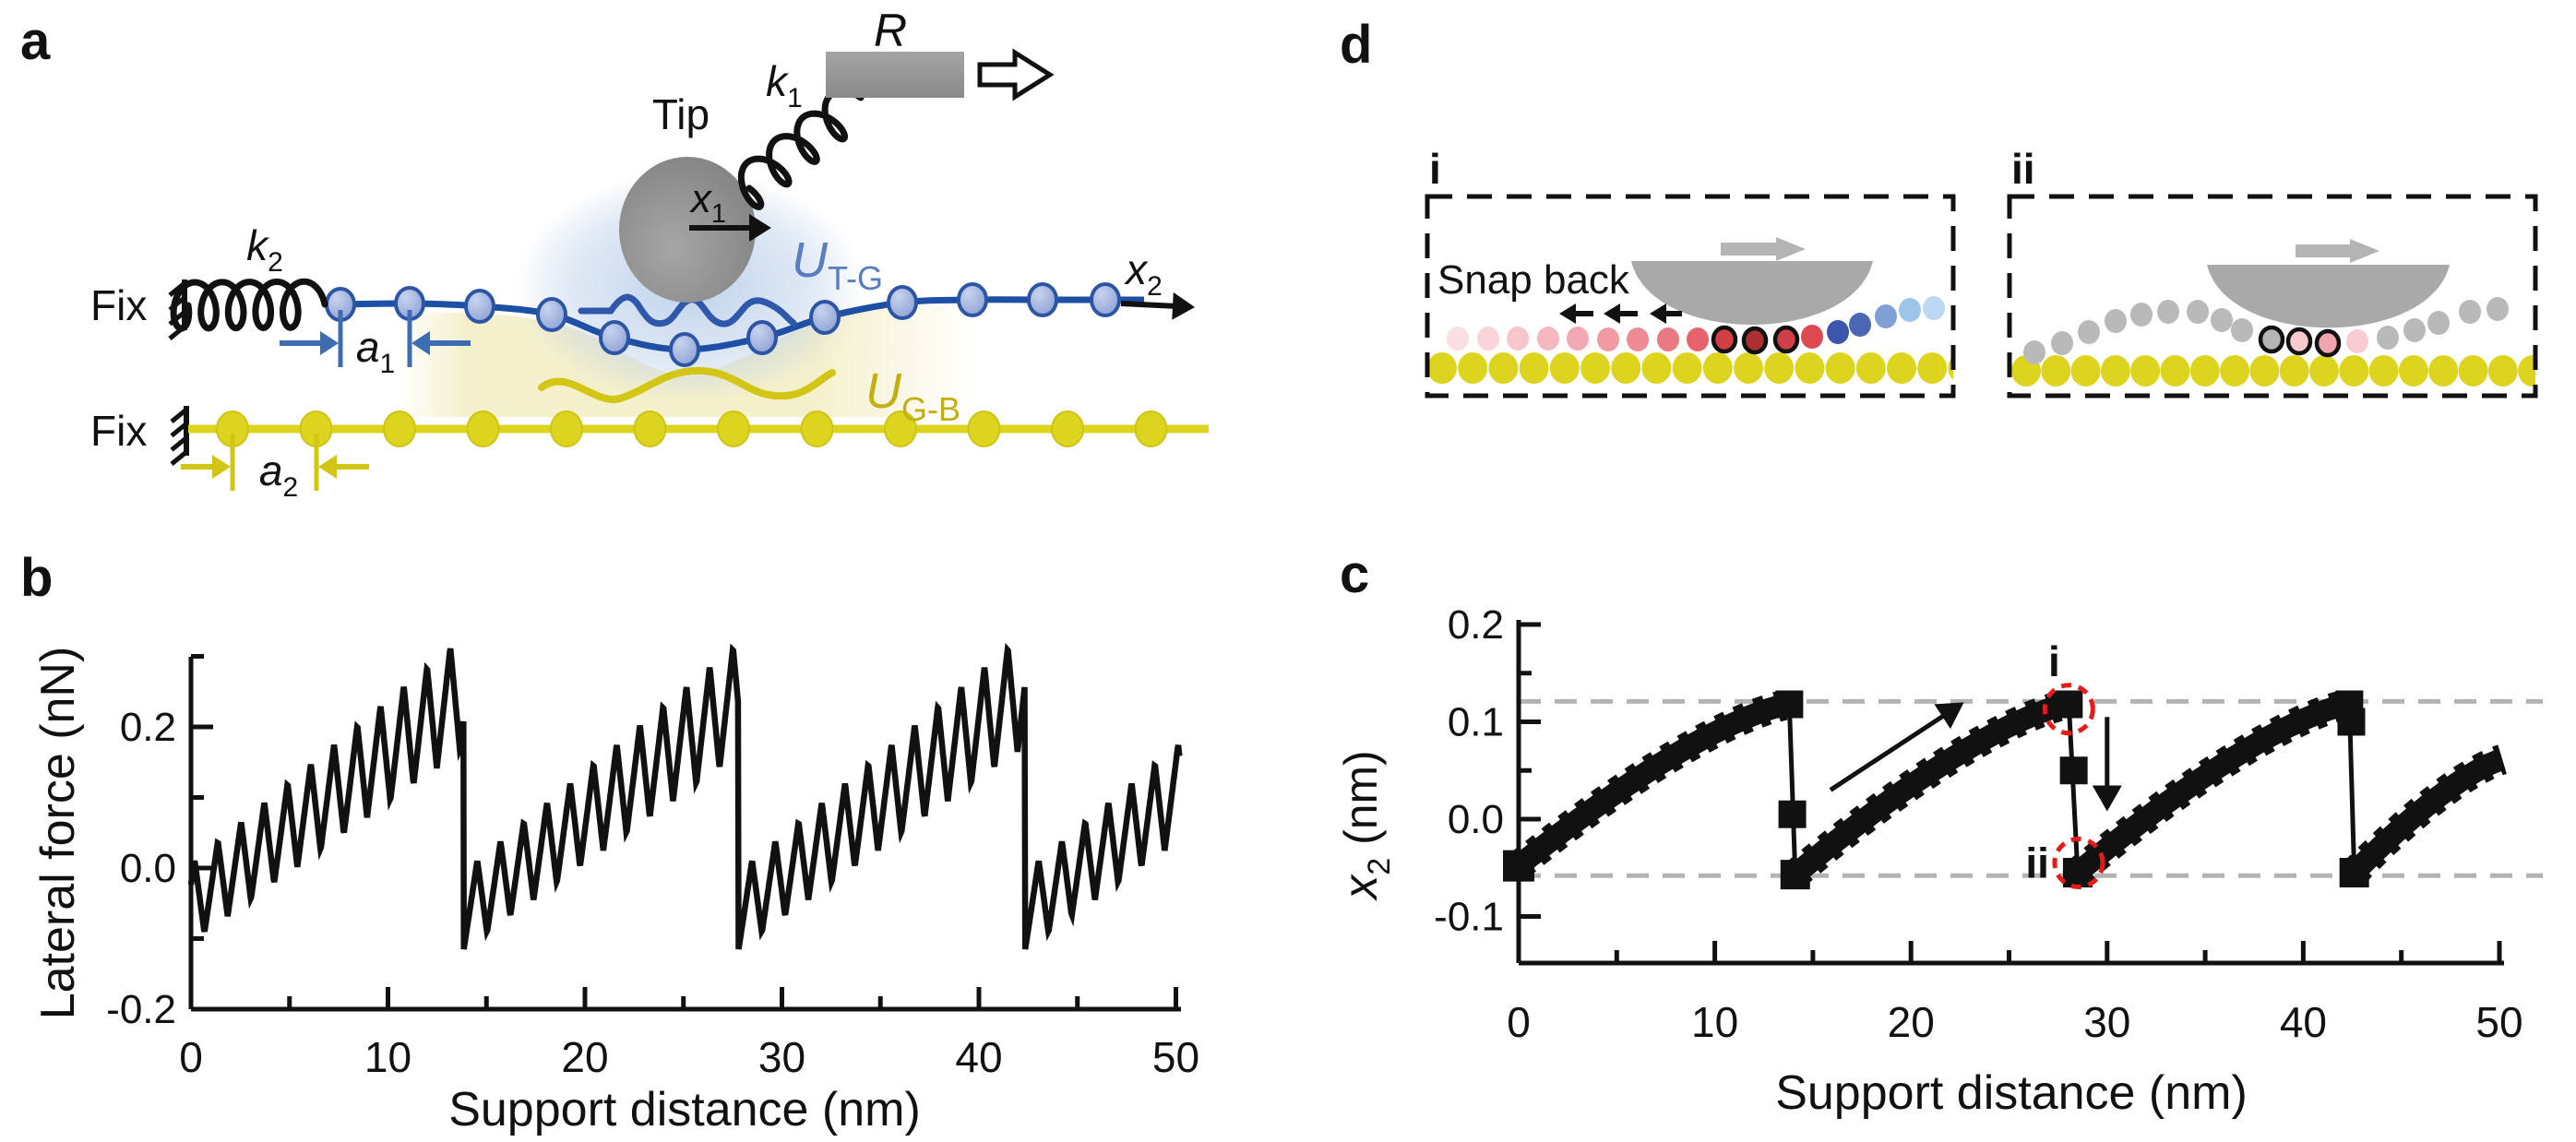 The width and height of the screenshot is (2576, 1142). What do you see at coordinates (687, 384) in the screenshot?
I see `graphene-substrate-wave-icon` at bounding box center [687, 384].